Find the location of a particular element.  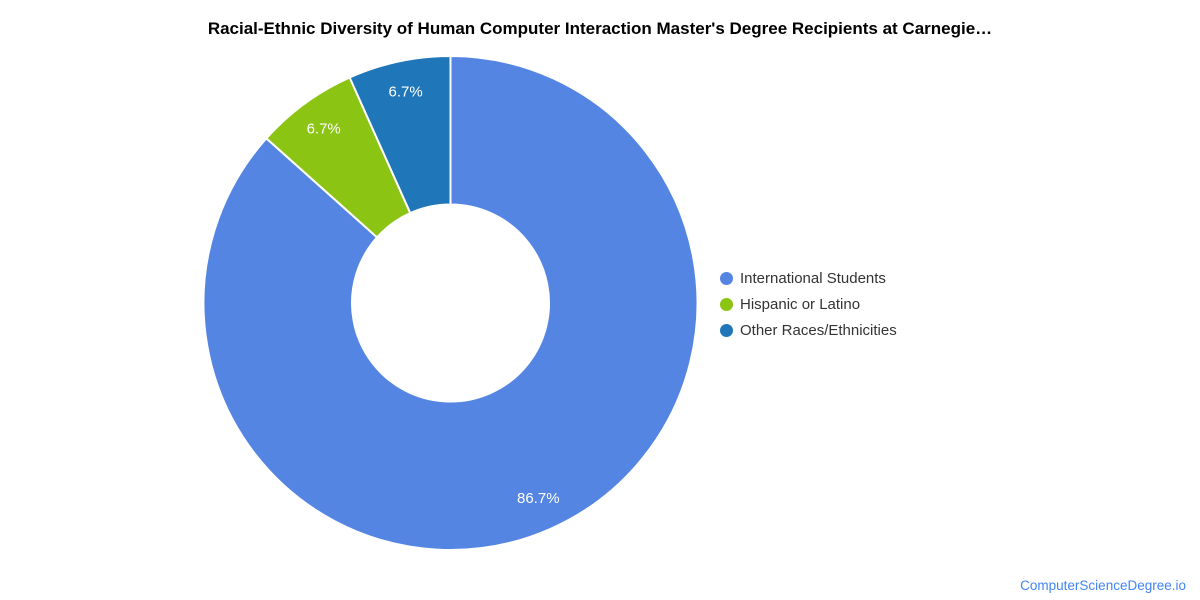

watermark-link: ComputerScienceDegree.io is located at coordinates (1103, 585).